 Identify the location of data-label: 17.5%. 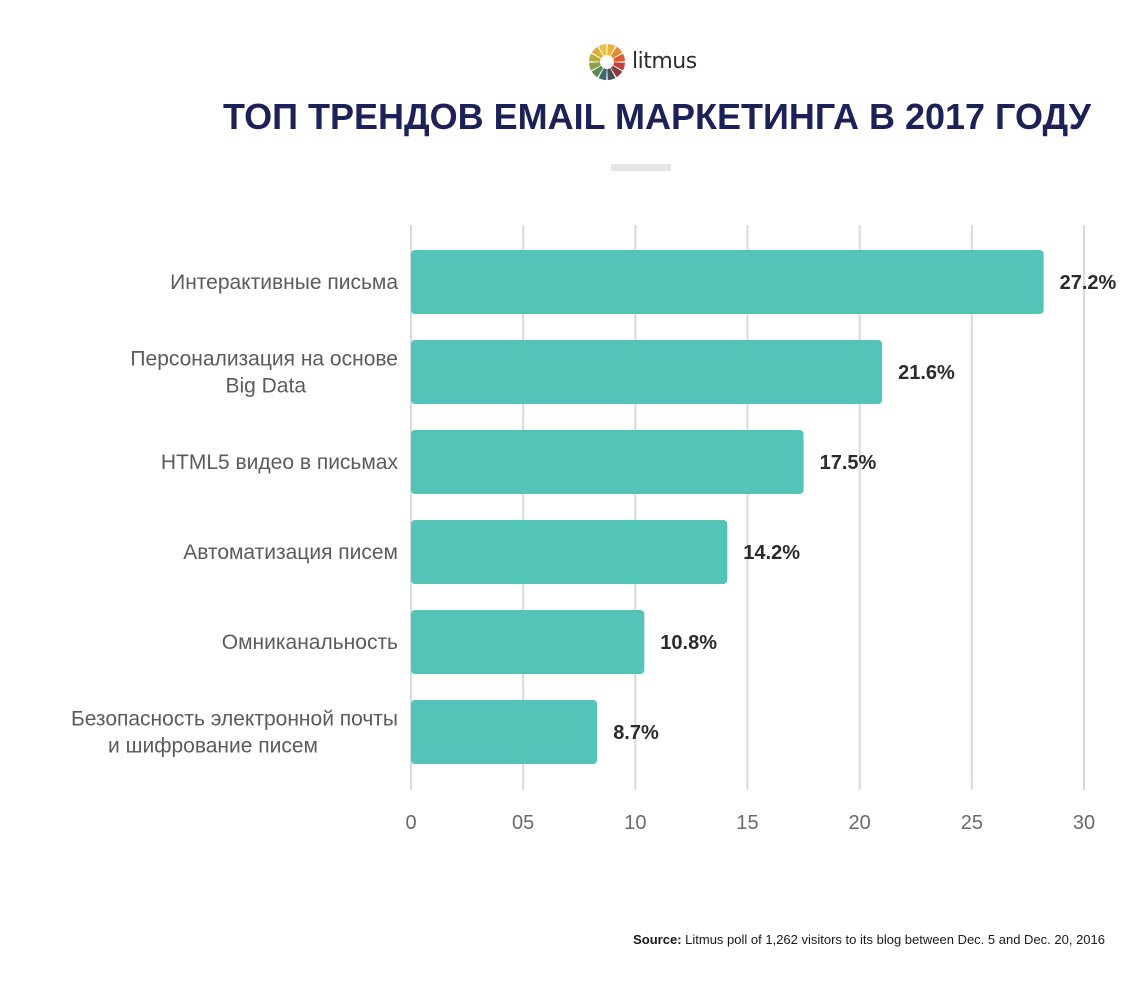
(848, 463).